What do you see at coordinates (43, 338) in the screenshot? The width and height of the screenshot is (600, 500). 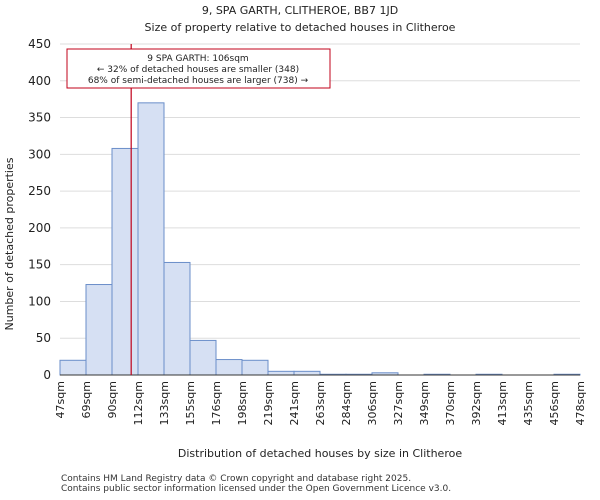 I see `y-tick-label-50: 50` at bounding box center [43, 338].